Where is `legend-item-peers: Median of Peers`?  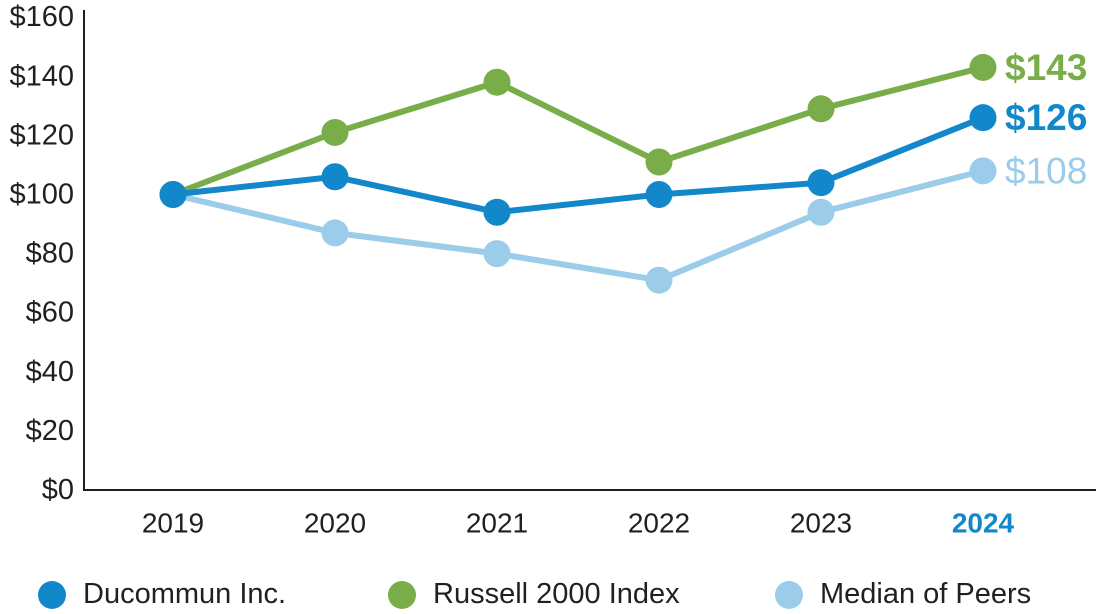
legend-item-peers: Median of Peers is located at coordinates (903, 594).